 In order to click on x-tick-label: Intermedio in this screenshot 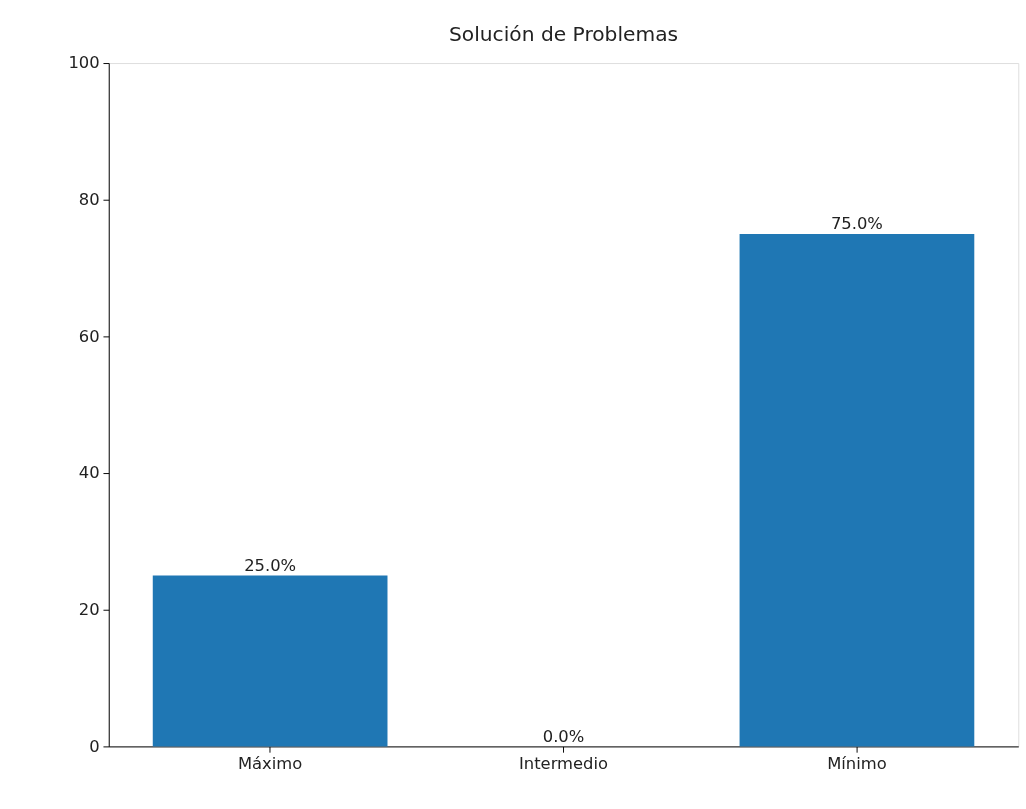, I will do `click(564, 764)`.